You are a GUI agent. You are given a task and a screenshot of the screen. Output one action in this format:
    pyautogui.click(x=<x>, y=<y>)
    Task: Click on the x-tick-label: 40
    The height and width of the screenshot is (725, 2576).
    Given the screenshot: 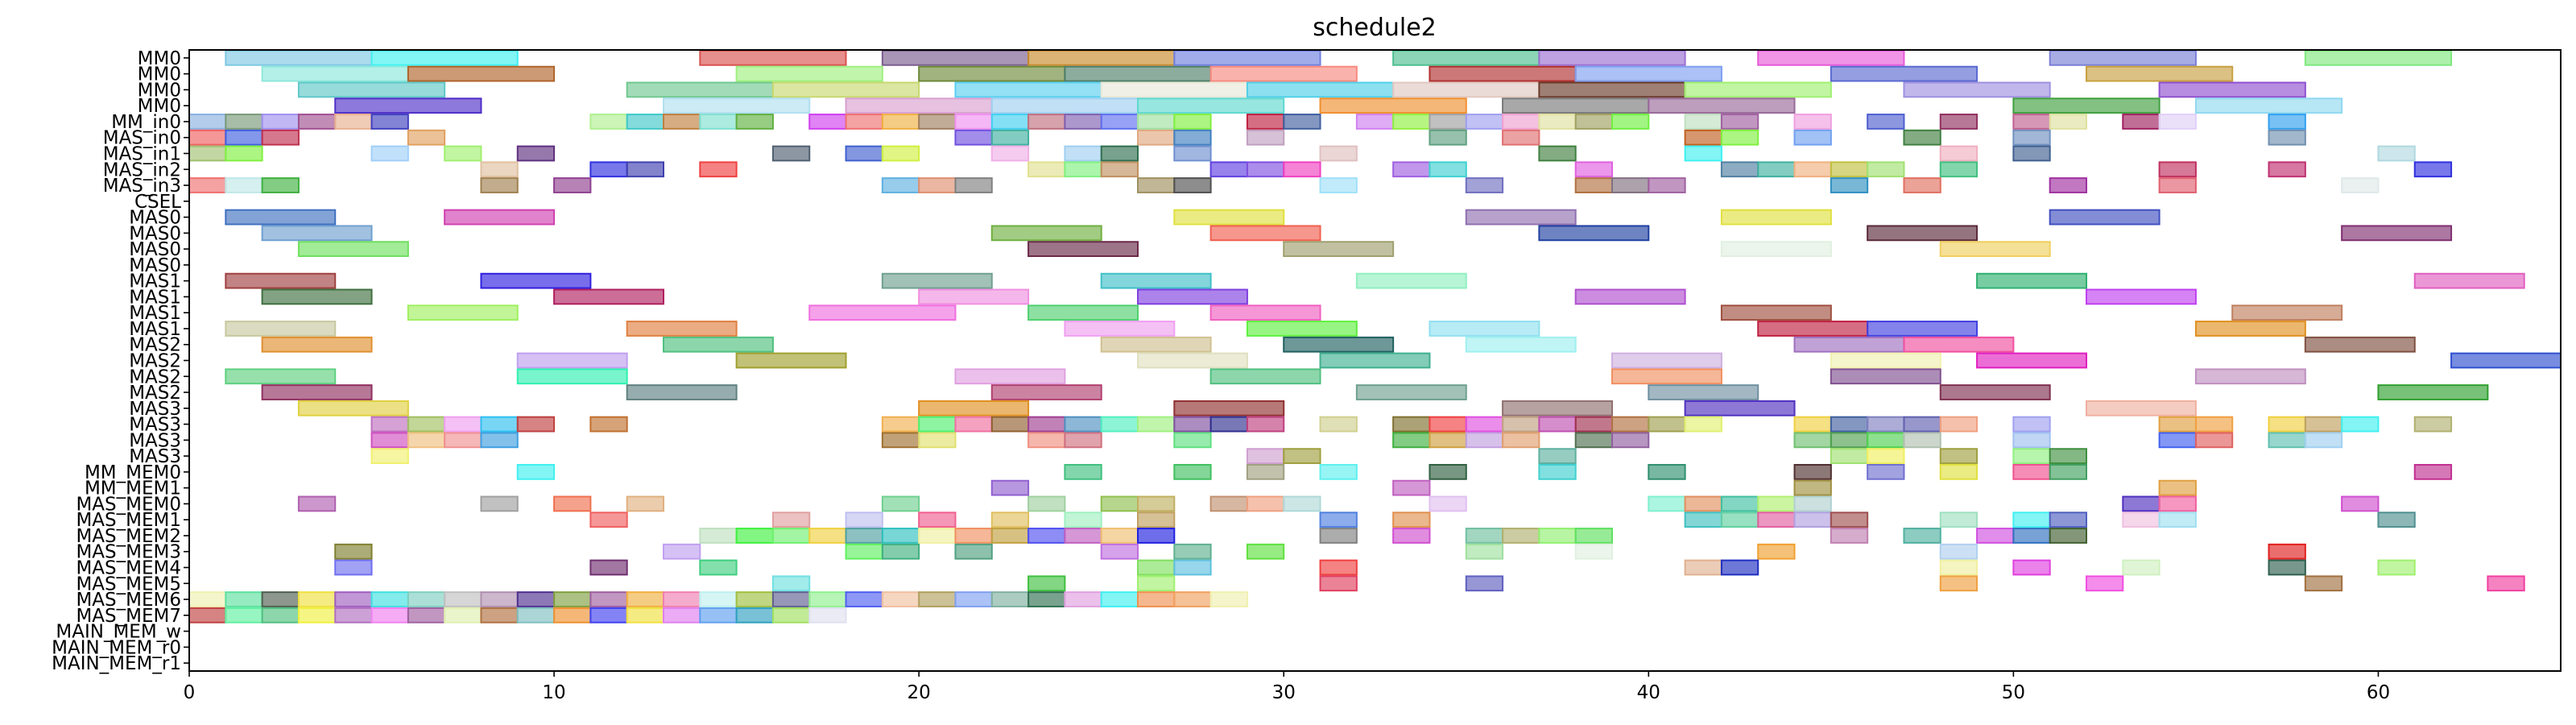 What is the action you would take?
    pyautogui.click(x=1648, y=692)
    